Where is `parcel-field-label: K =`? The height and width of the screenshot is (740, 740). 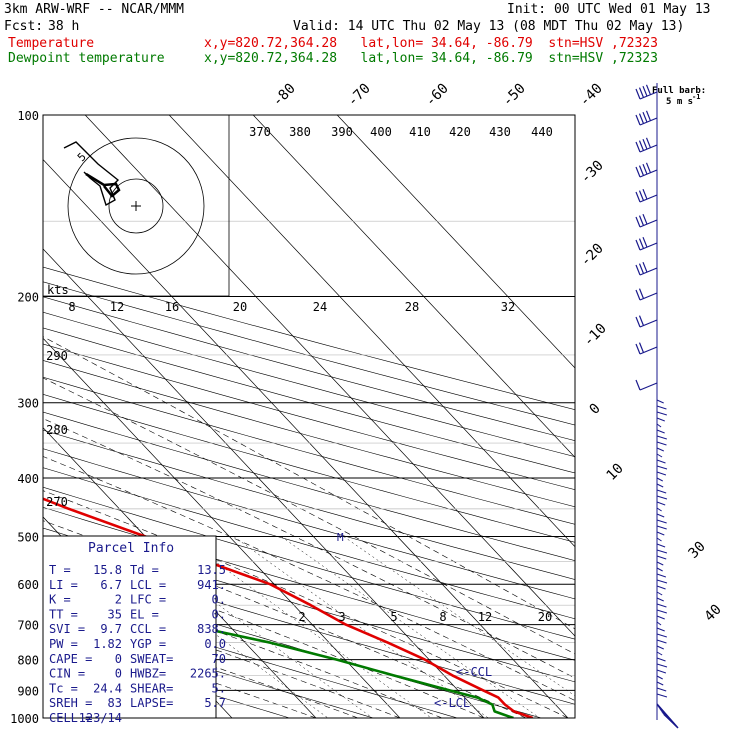 parcel-field-label: K = is located at coordinates (60, 600).